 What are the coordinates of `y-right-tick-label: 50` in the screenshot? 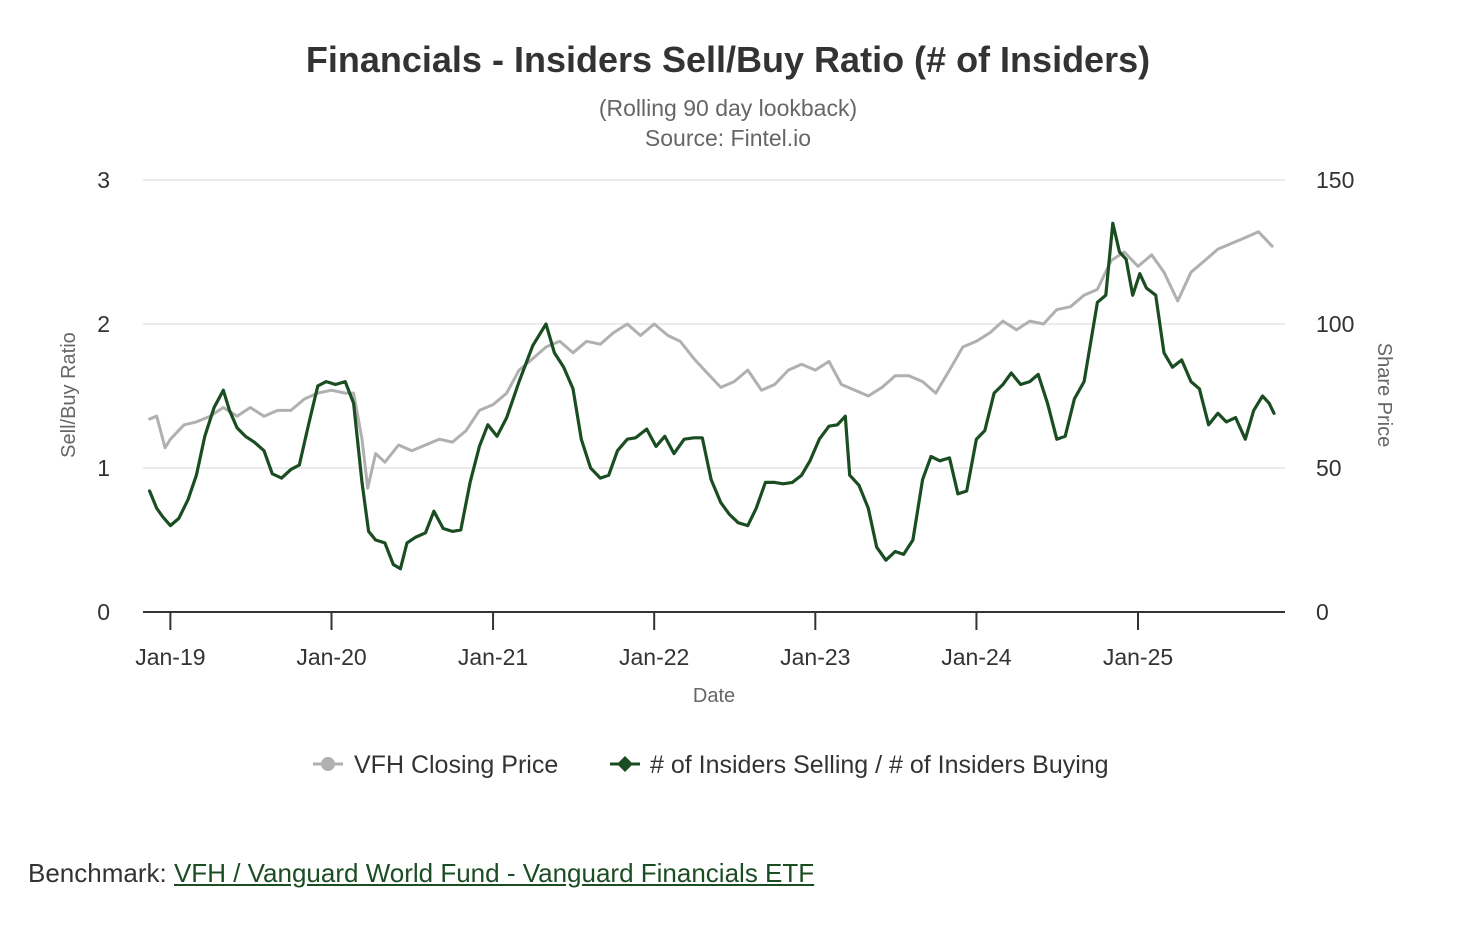 It's located at (1329, 468).